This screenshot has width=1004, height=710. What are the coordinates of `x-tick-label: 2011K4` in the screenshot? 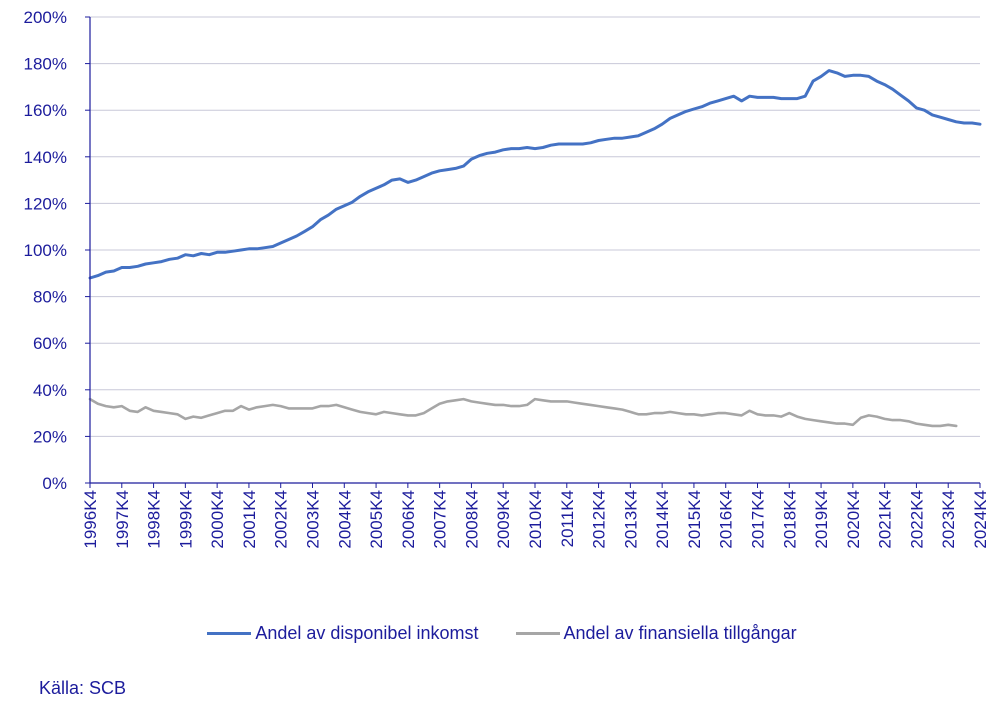 It's located at (567, 518).